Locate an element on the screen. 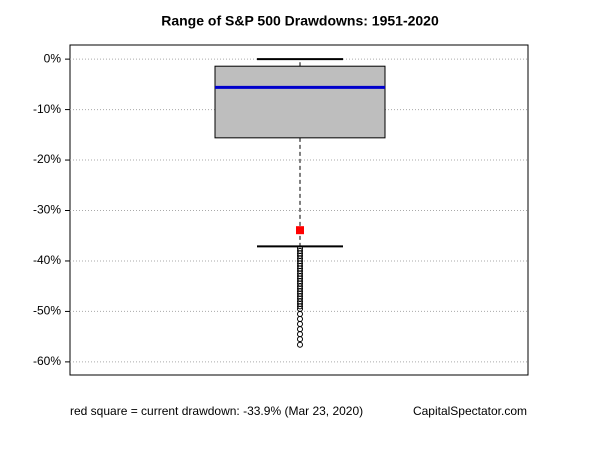 The image size is (600, 450). y-tick-label: 0% is located at coordinates (53, 58).